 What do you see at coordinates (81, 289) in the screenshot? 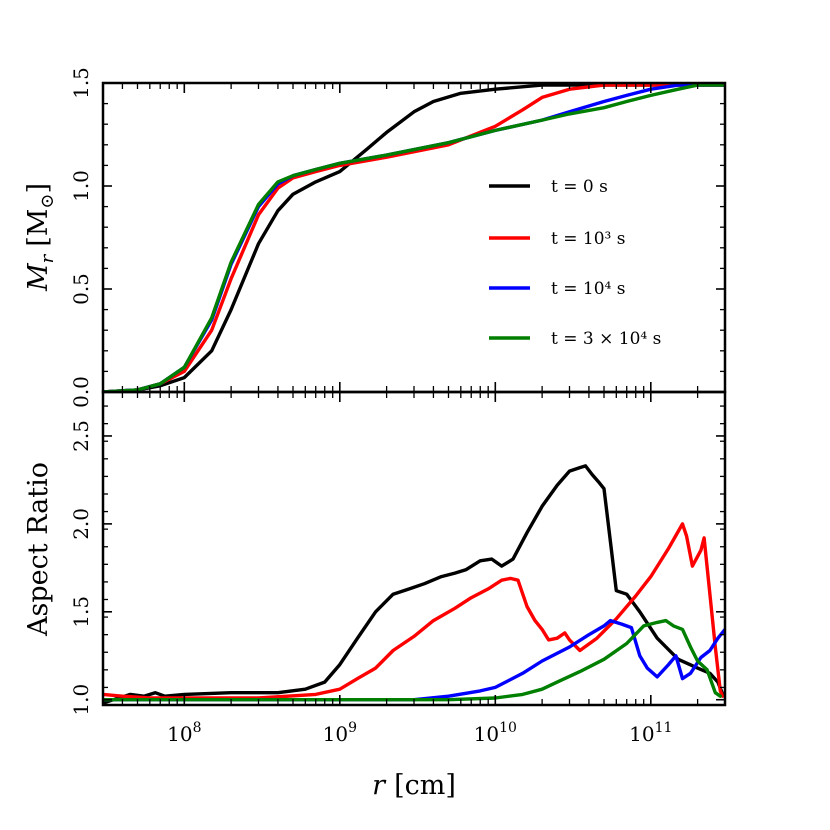
I see `top-ytick-label-1: 0.5` at bounding box center [81, 289].